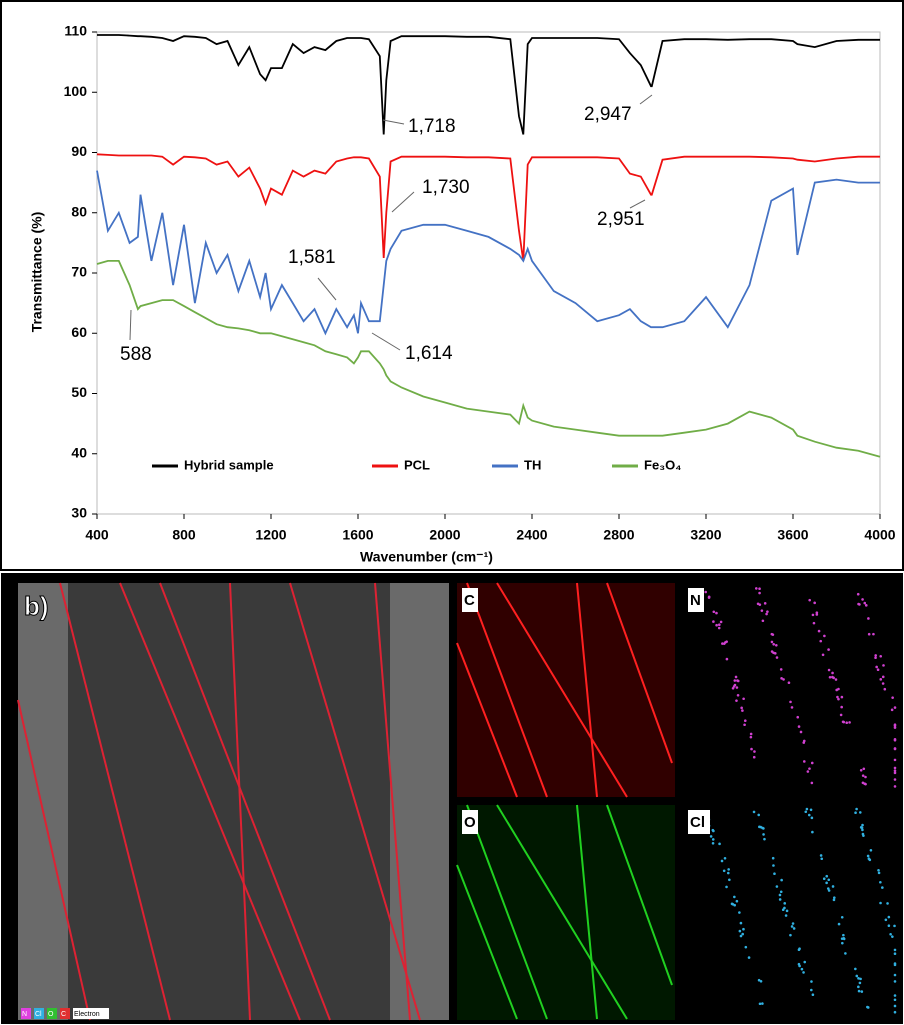 The image size is (904, 1025). What do you see at coordinates (76, 91) in the screenshot?
I see `y-tick-label: 100` at bounding box center [76, 91].